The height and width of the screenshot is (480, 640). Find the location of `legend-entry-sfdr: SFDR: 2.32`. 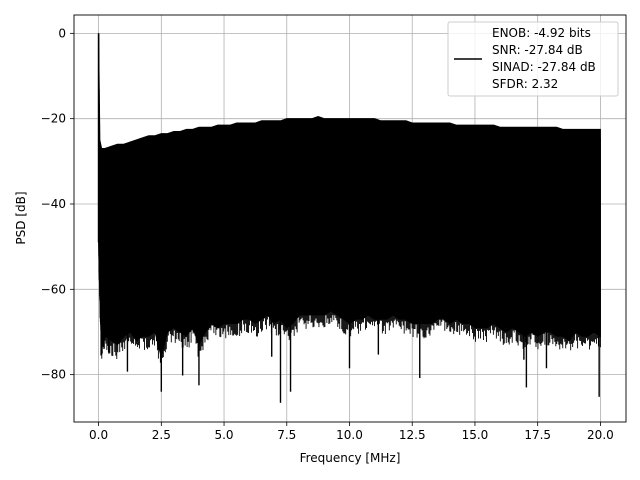

legend-entry-sfdr: SFDR: 2.32 is located at coordinates (525, 84).